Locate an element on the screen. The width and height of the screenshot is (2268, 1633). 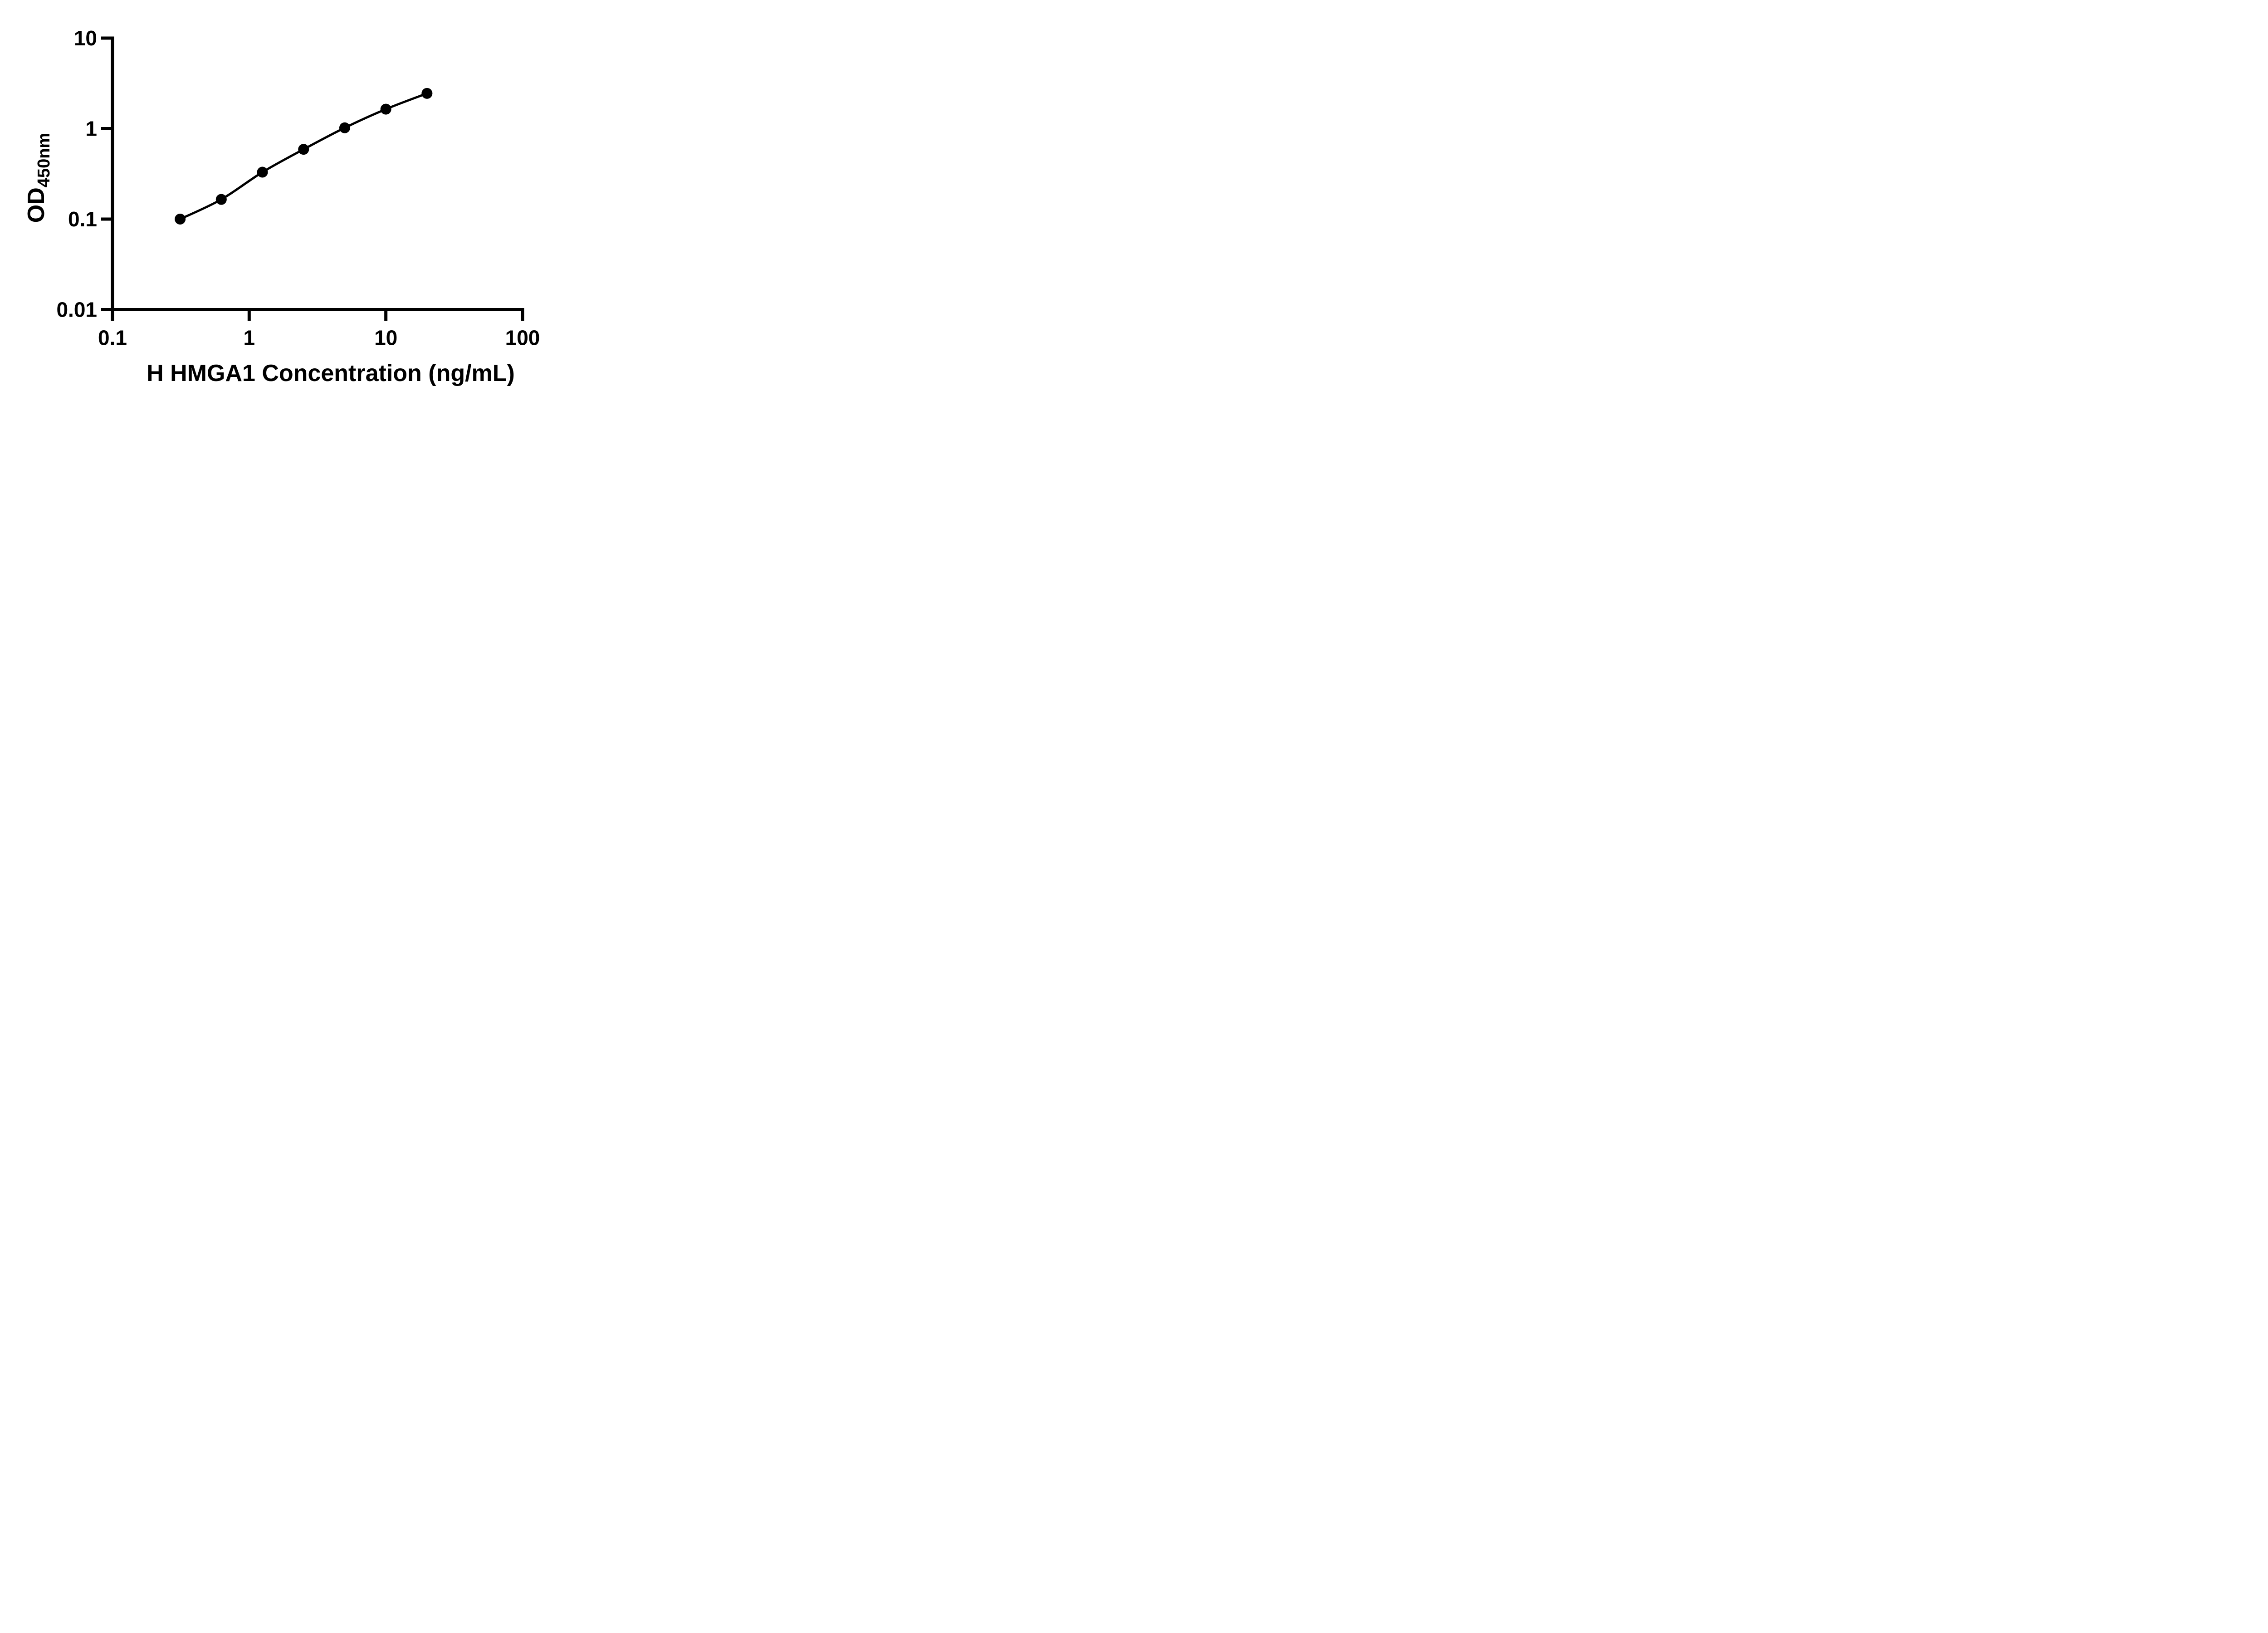
x-tick-label-10: 10 is located at coordinates (386, 338).